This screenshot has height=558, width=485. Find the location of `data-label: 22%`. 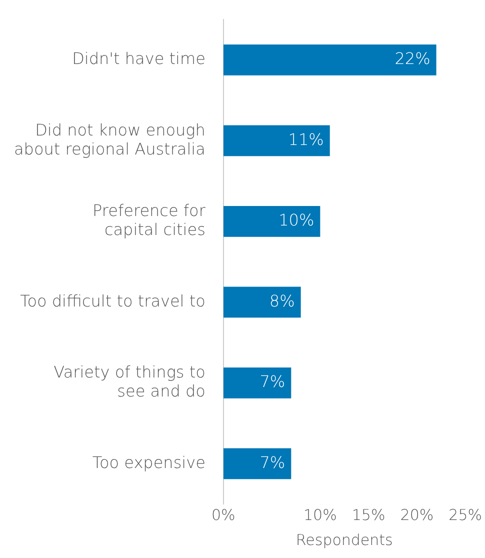

data-label: 22% is located at coordinates (412, 58).